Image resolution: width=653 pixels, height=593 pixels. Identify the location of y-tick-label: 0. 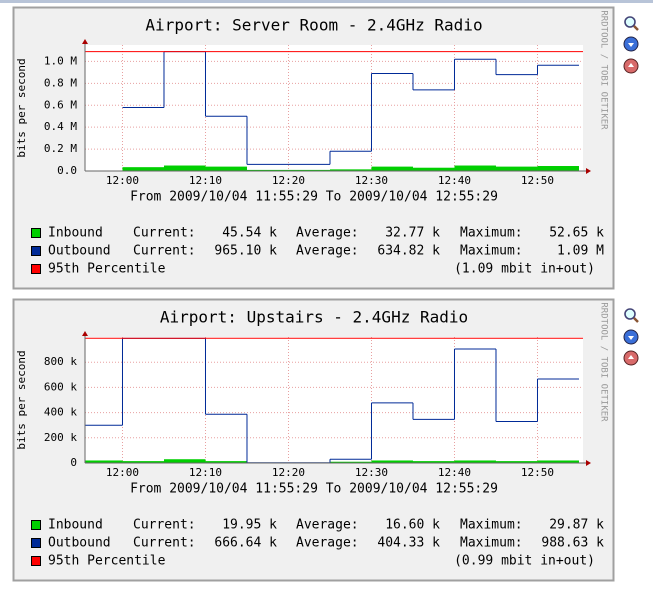
(73, 462).